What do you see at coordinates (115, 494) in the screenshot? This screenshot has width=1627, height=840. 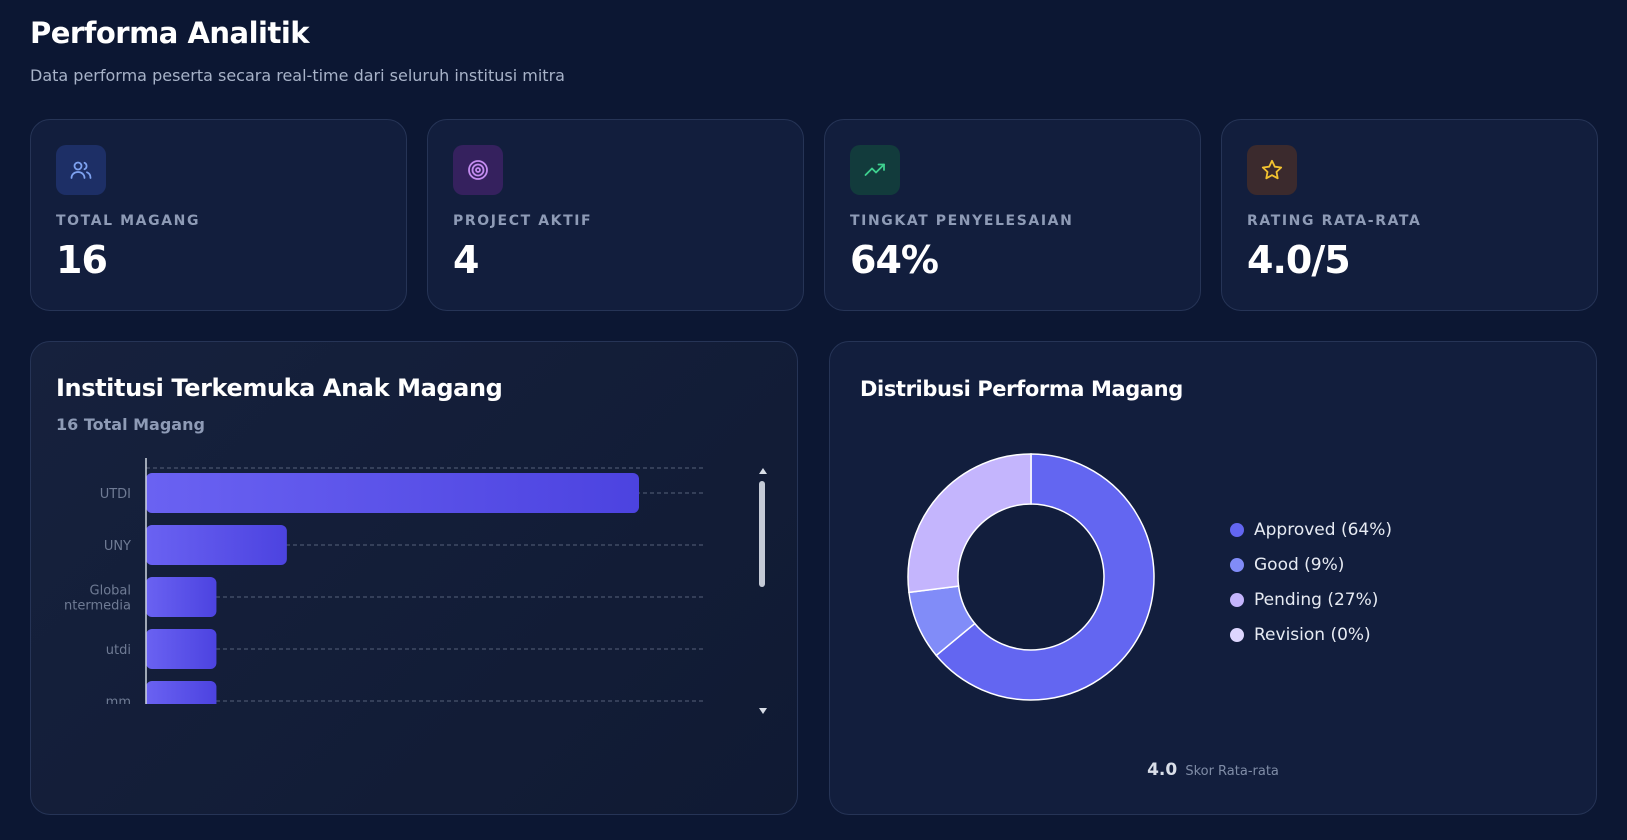 I see `bar-category-label: UTDI` at bounding box center [115, 494].